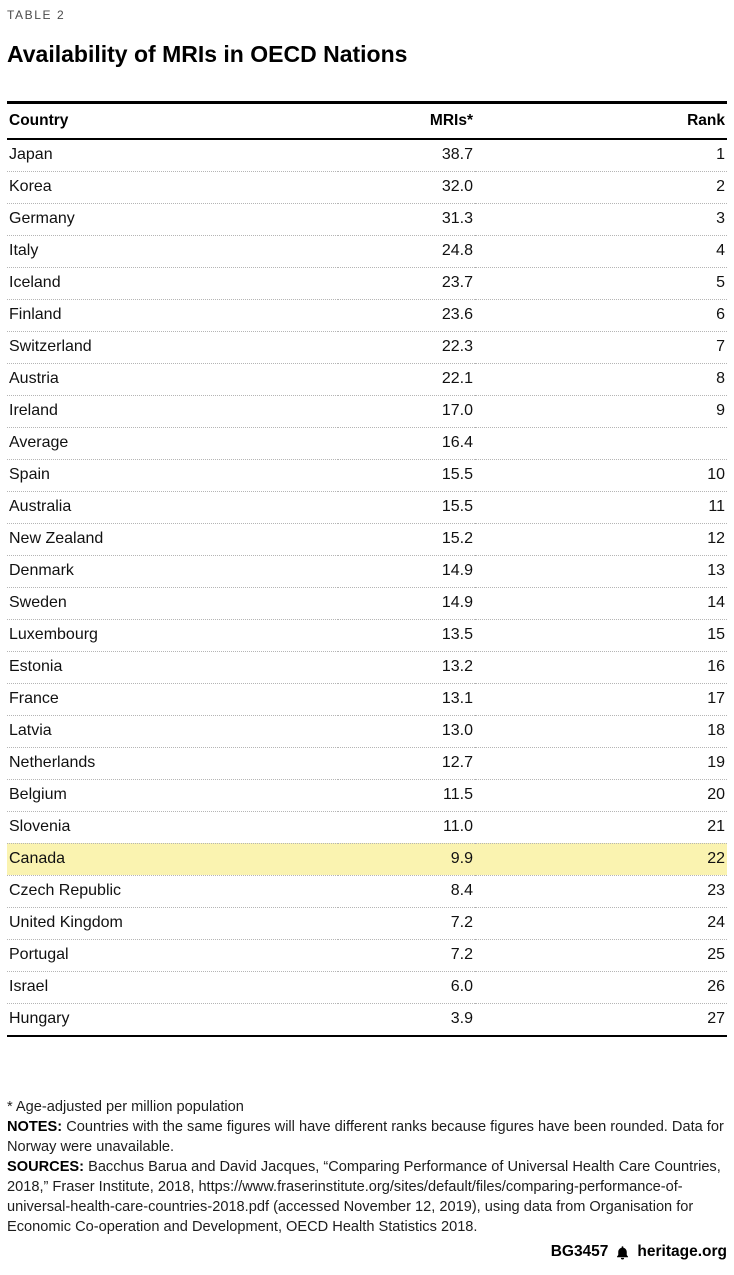 The width and height of the screenshot is (734, 1275). I want to click on table-row: Sweden 14.9 14, so click(367, 603).